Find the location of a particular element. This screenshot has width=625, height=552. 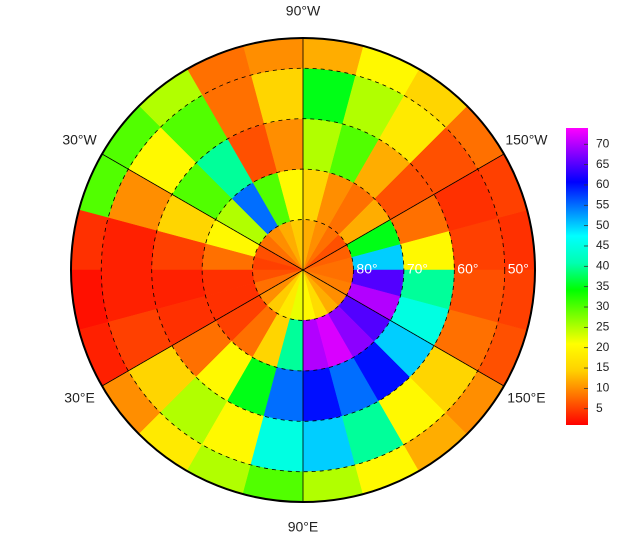

colorbar-label: 30 is located at coordinates (603, 306).